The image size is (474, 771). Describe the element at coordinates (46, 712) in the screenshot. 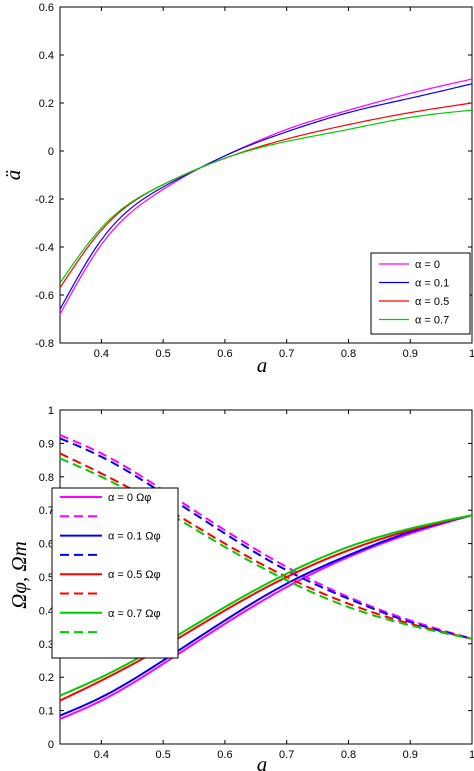

I see `y-tick-label: 0.1` at that location.